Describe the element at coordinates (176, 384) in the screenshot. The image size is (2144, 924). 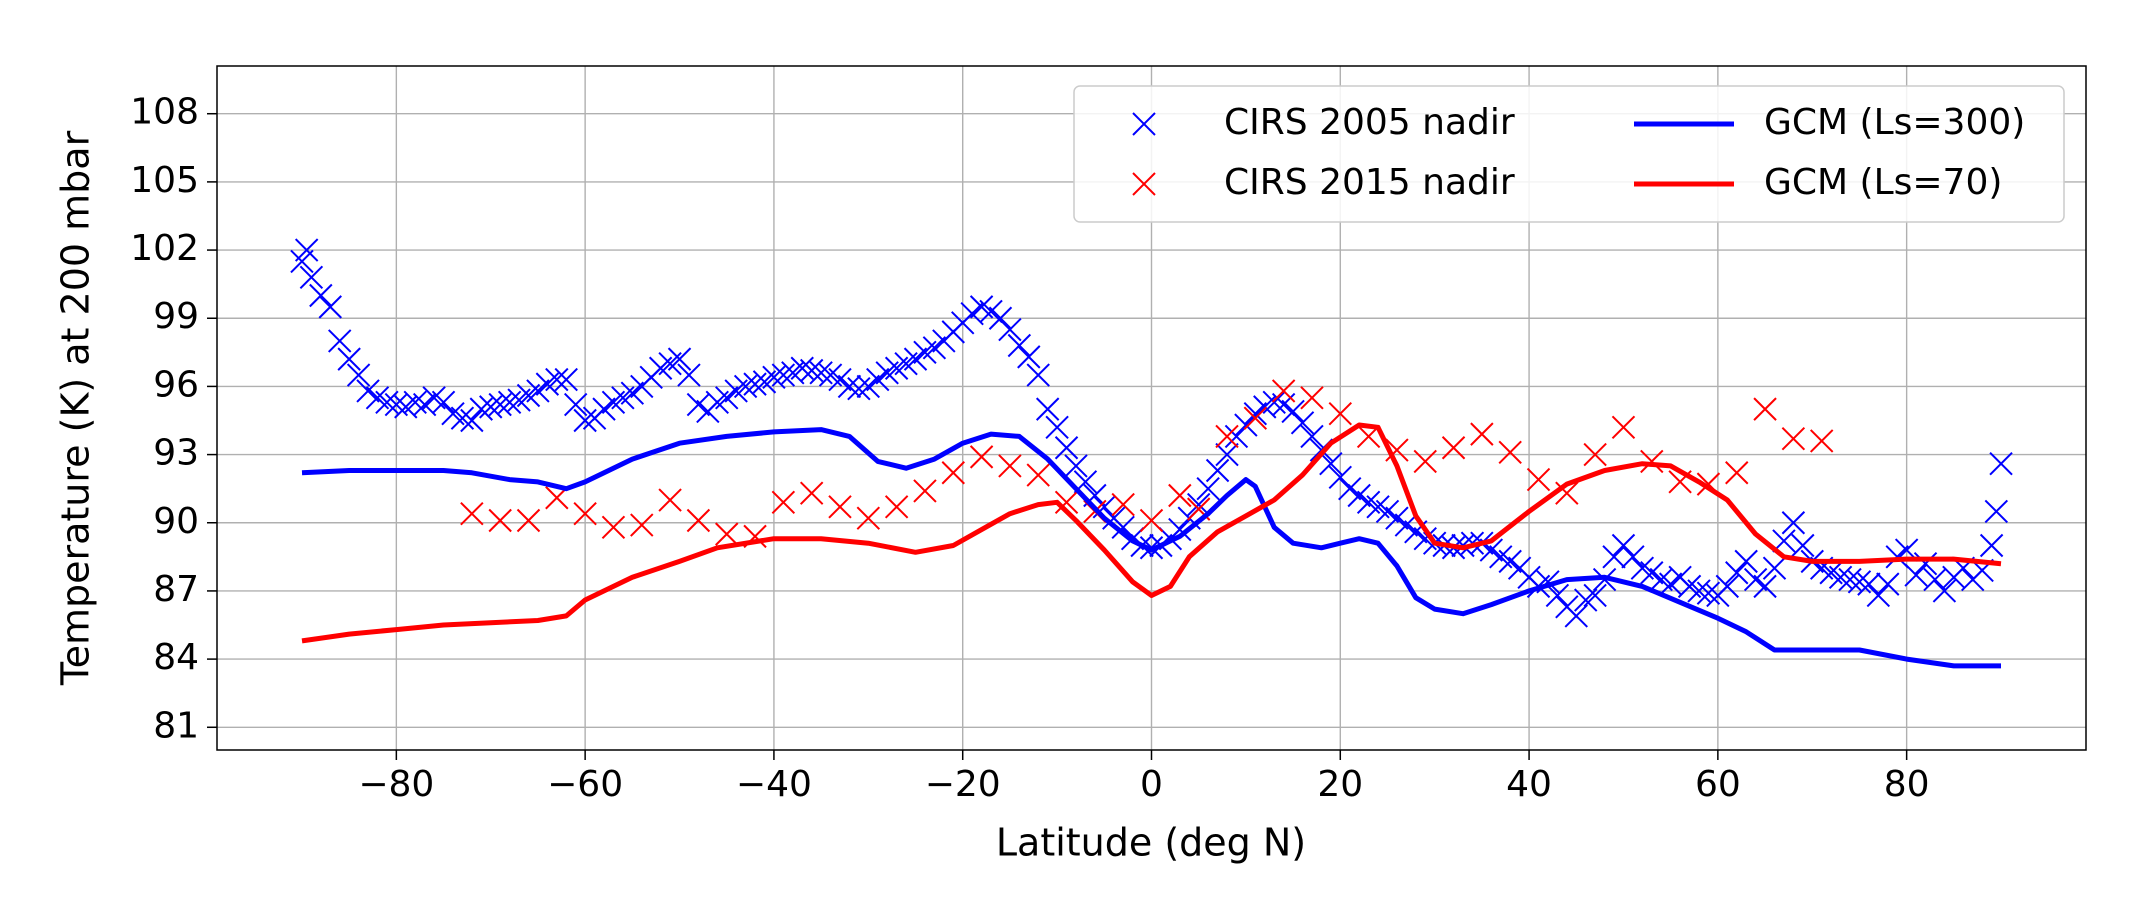
I see `y-tick-label: 96` at that location.